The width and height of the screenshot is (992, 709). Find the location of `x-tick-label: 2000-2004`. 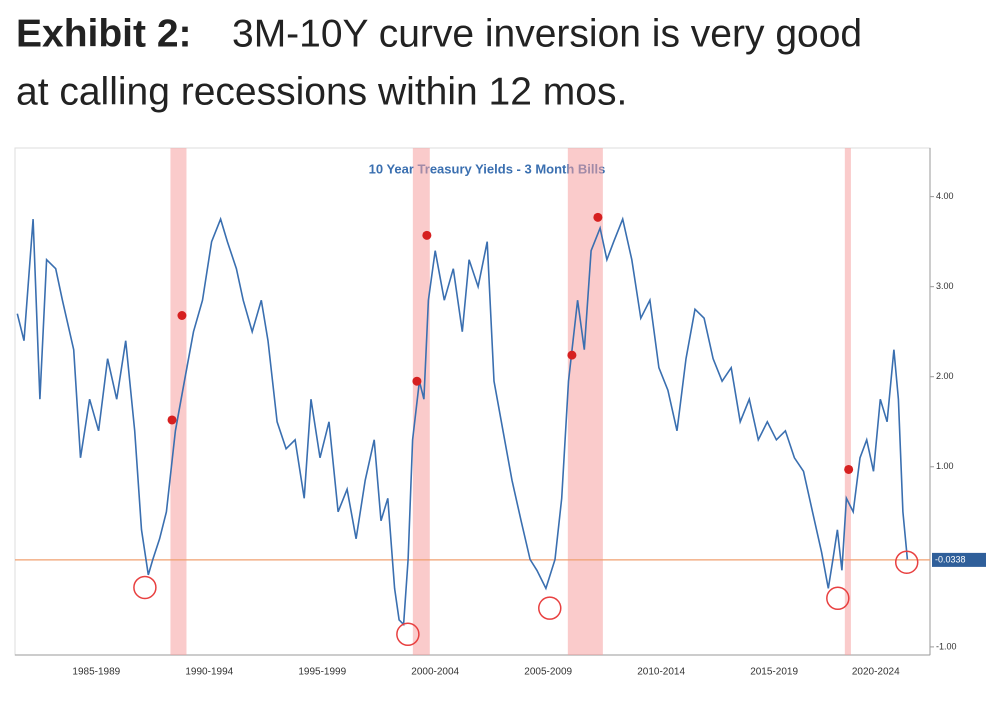

x-tick-label: 2000-2004 is located at coordinates (435, 672).